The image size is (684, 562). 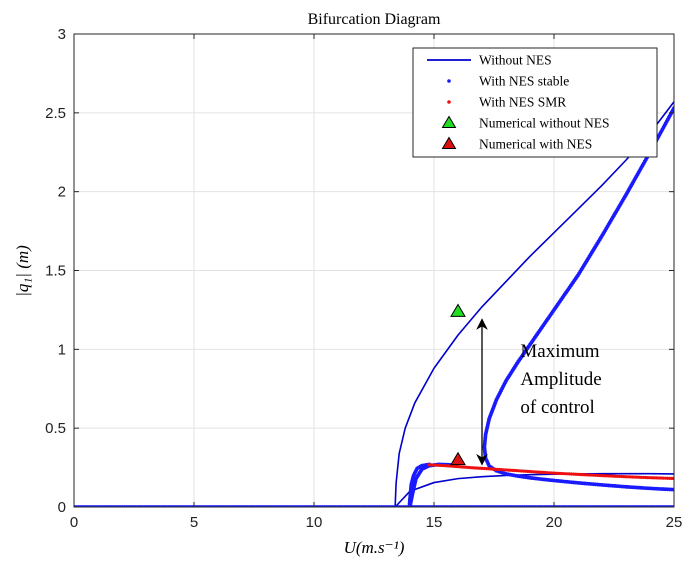 I want to click on x-tick-label: 15, so click(x=434, y=522).